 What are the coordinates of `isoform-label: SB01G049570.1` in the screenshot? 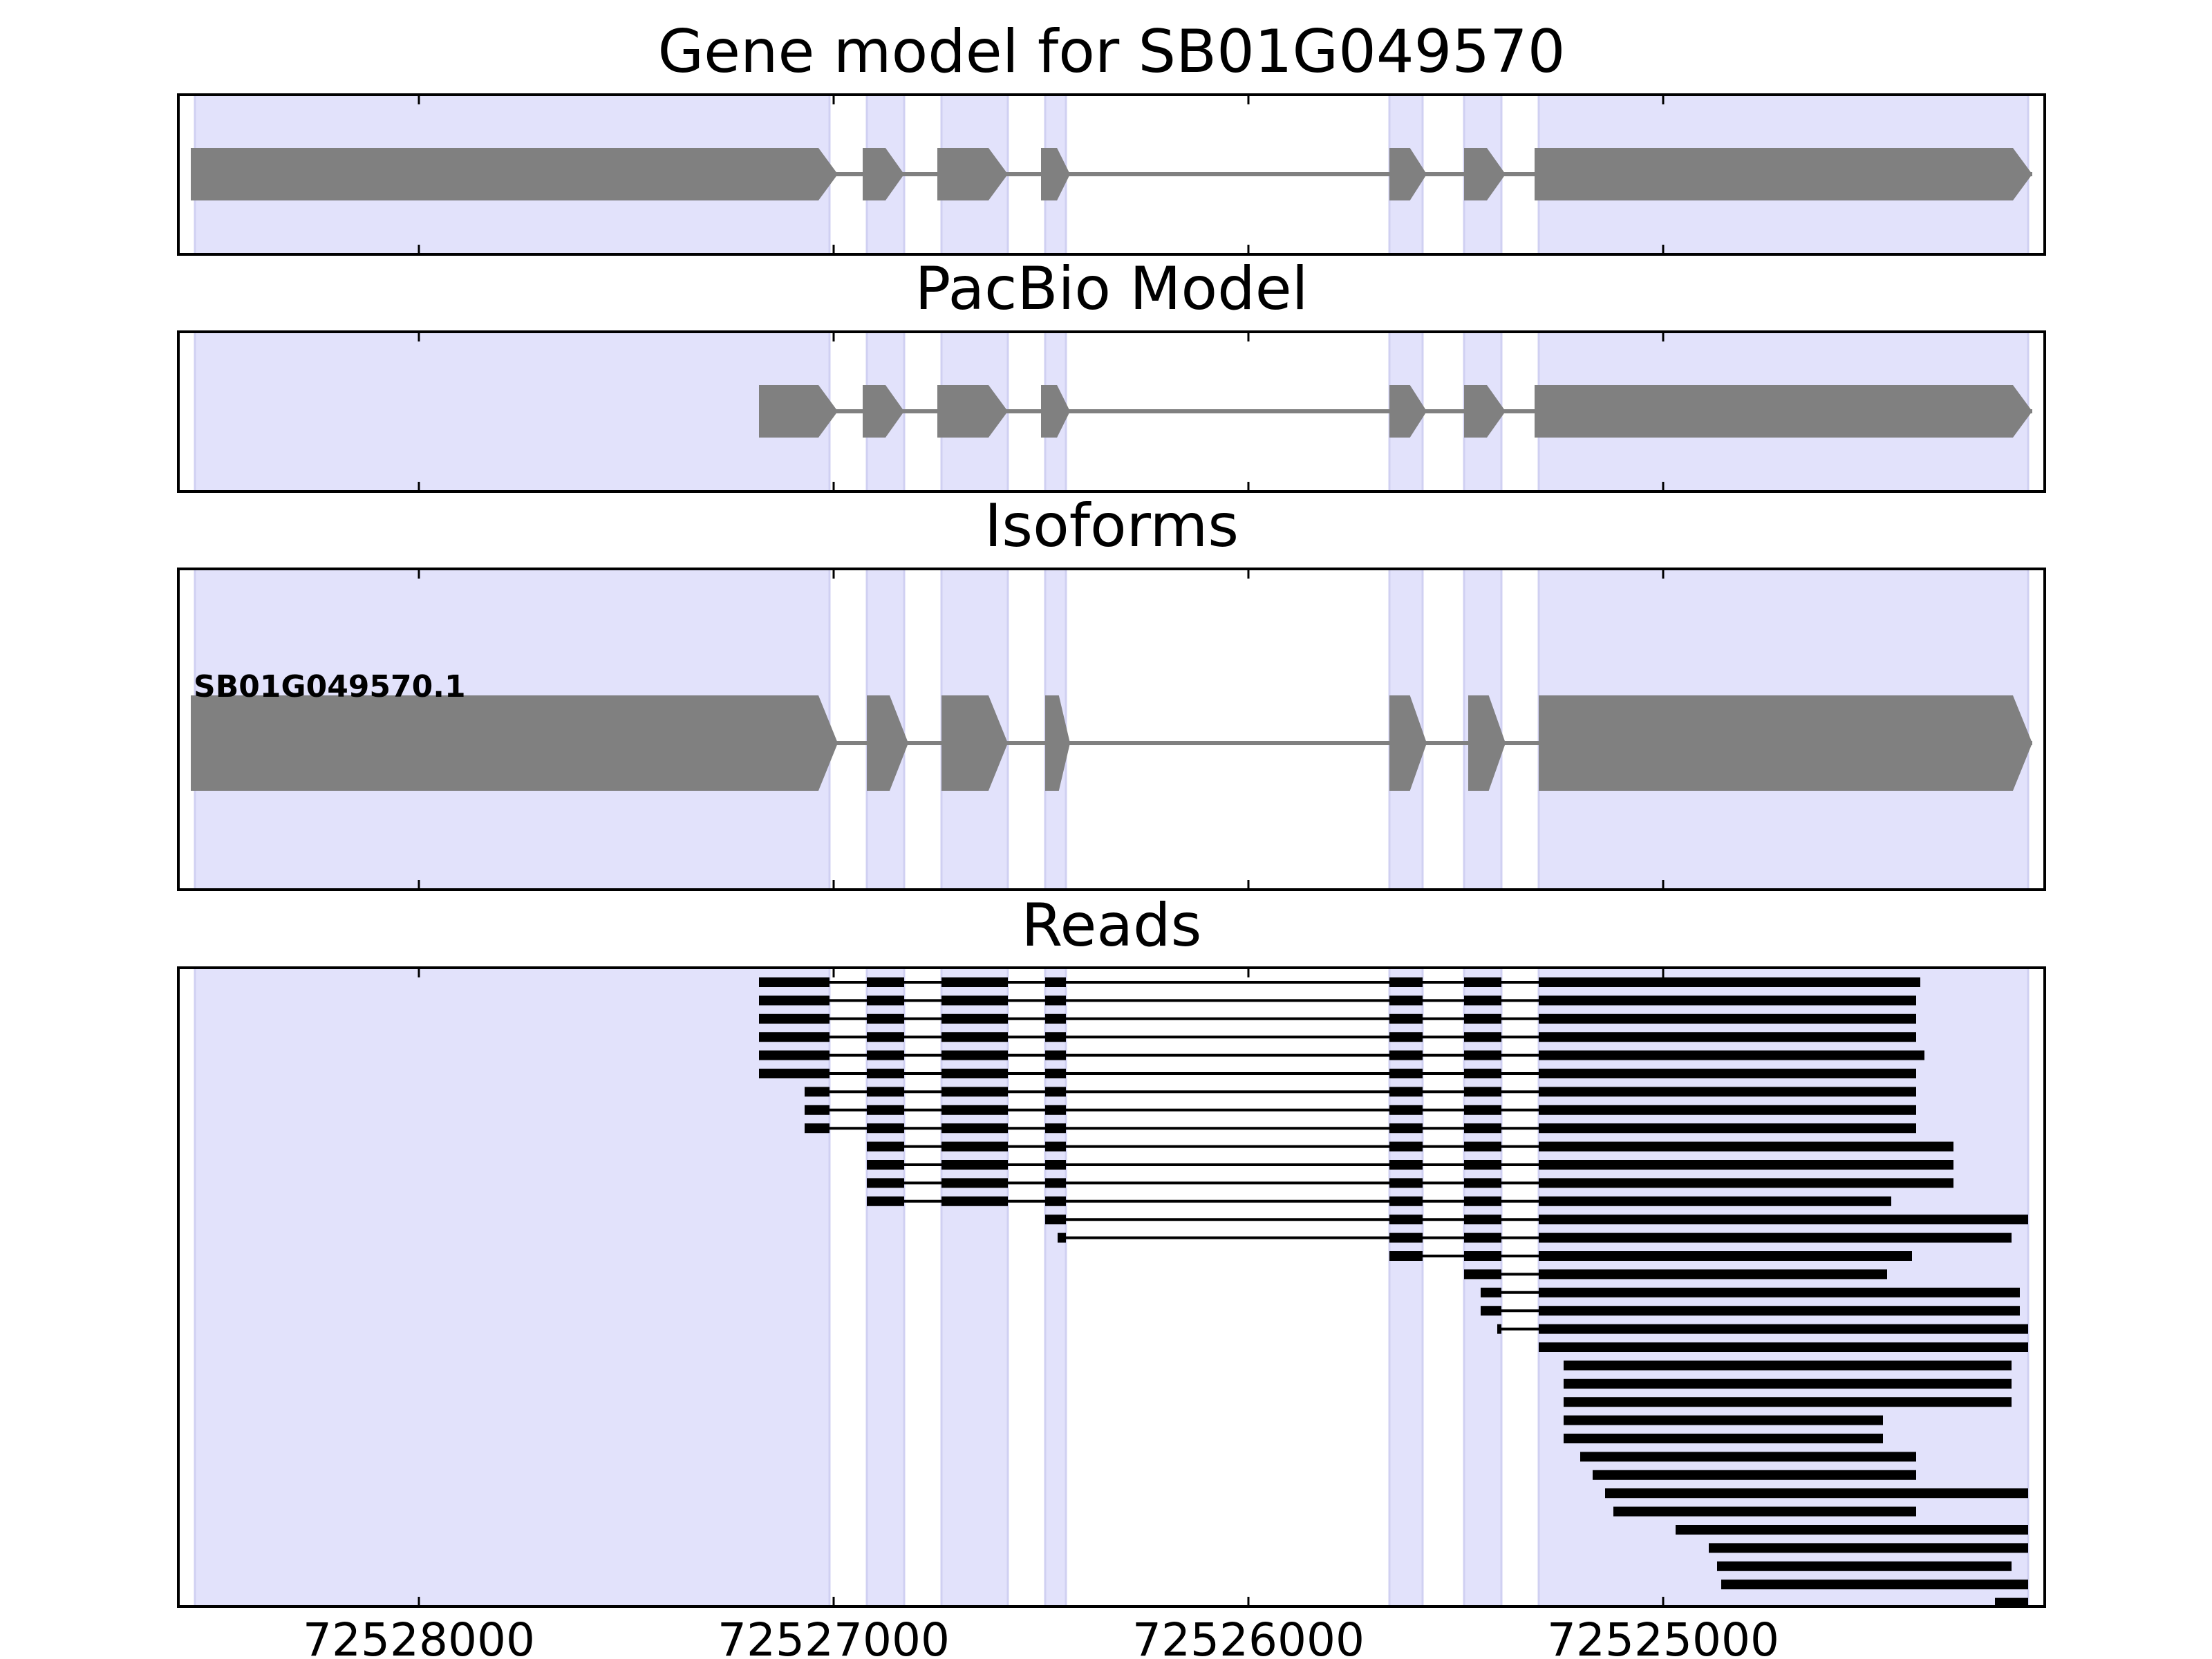 It's located at (330, 686).